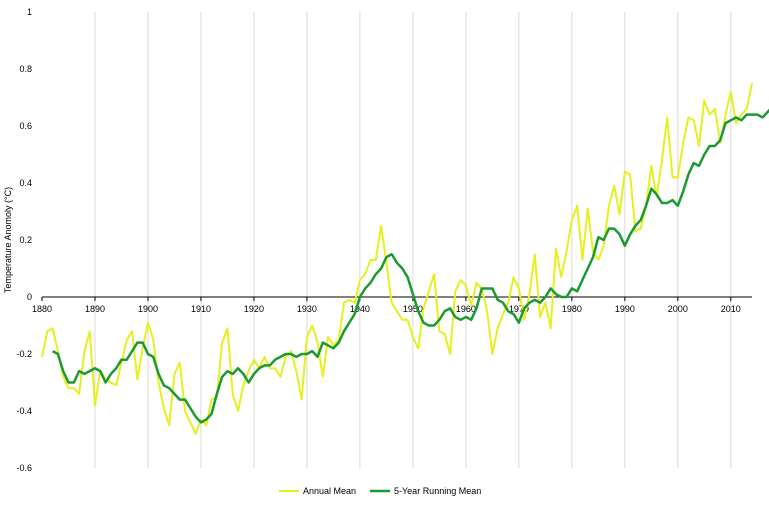  I want to click on legend-label: Annual Mean, so click(329, 491).